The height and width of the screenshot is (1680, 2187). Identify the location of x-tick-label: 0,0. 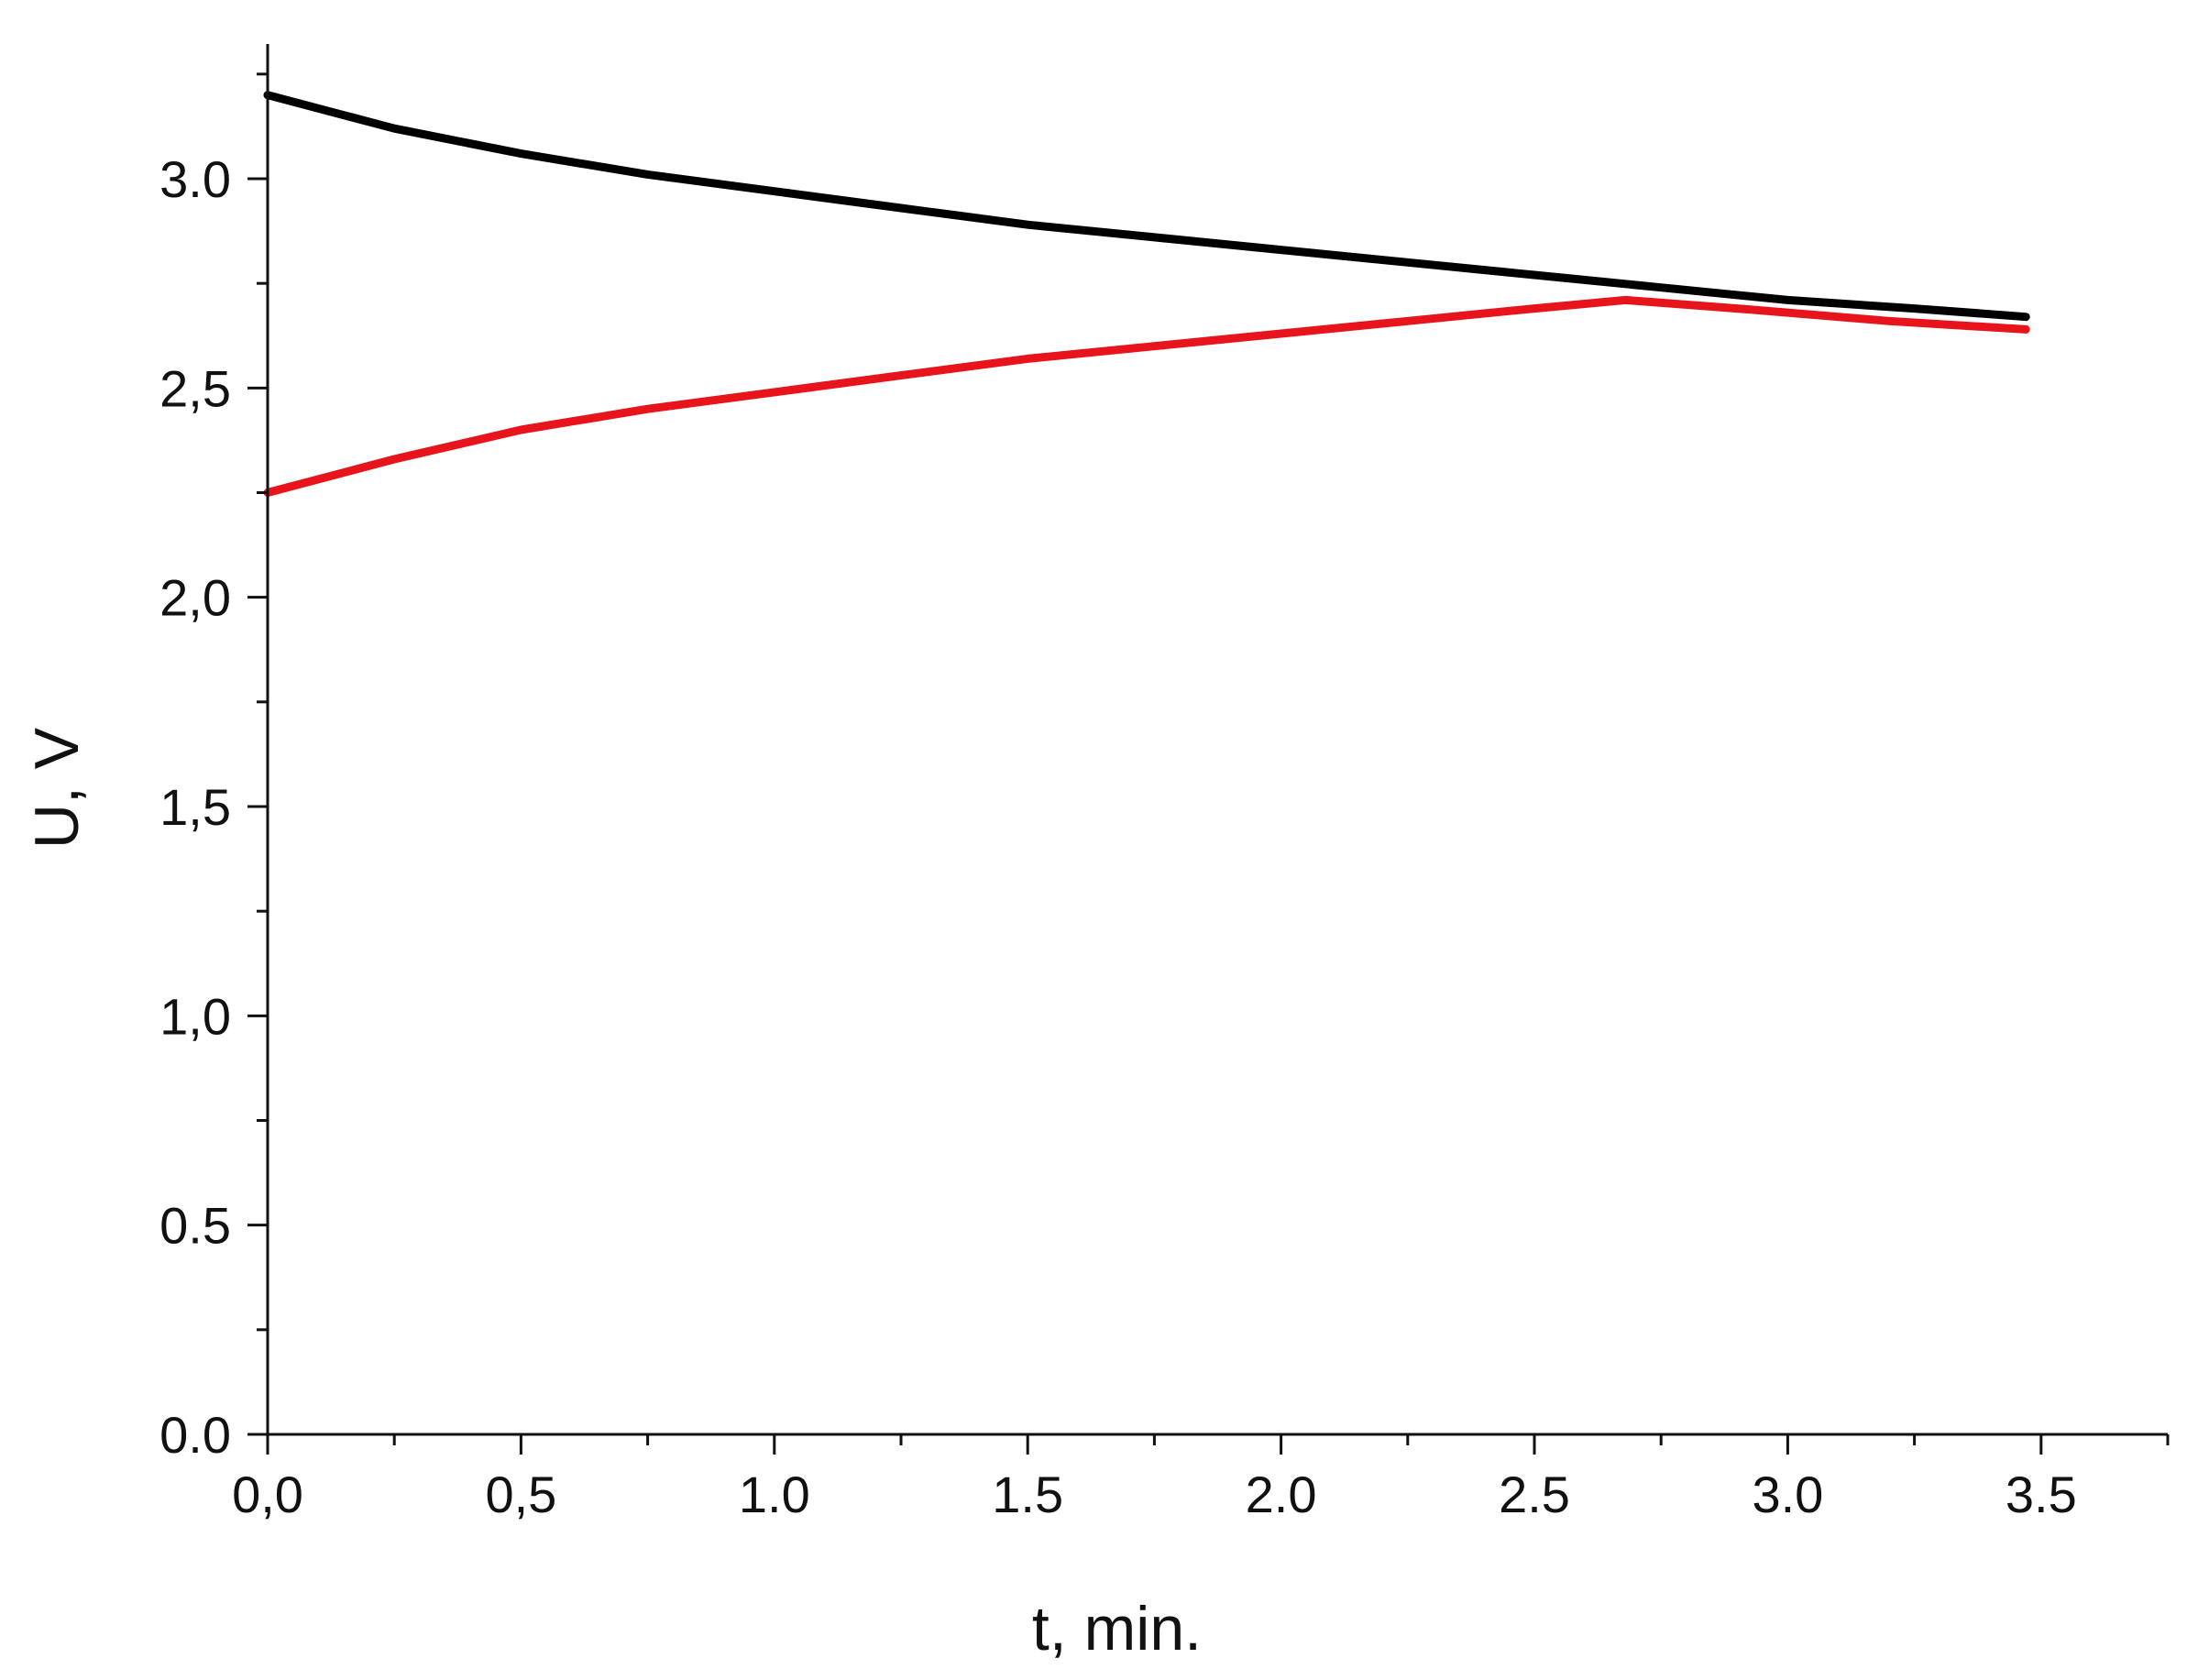
(267, 1494).